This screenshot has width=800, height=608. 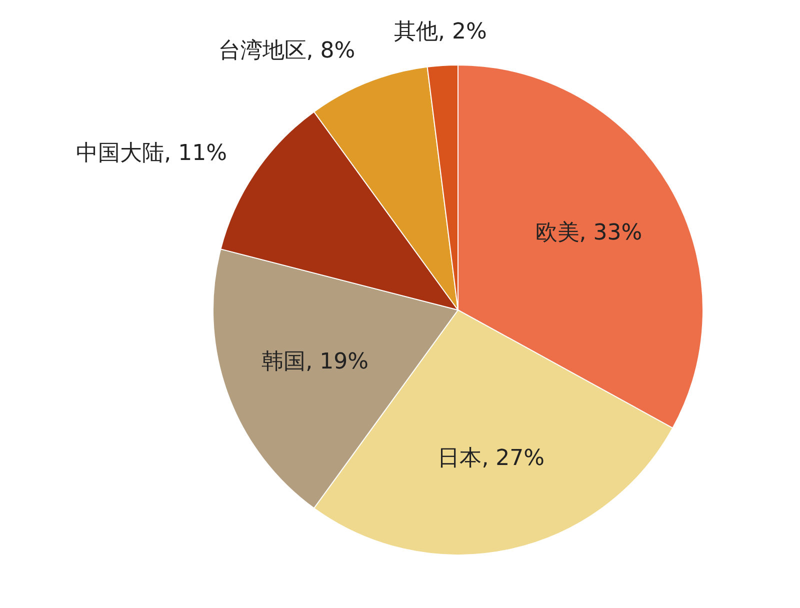 What do you see at coordinates (315, 361) in the screenshot?
I see `slice-label: 韩国, 19%` at bounding box center [315, 361].